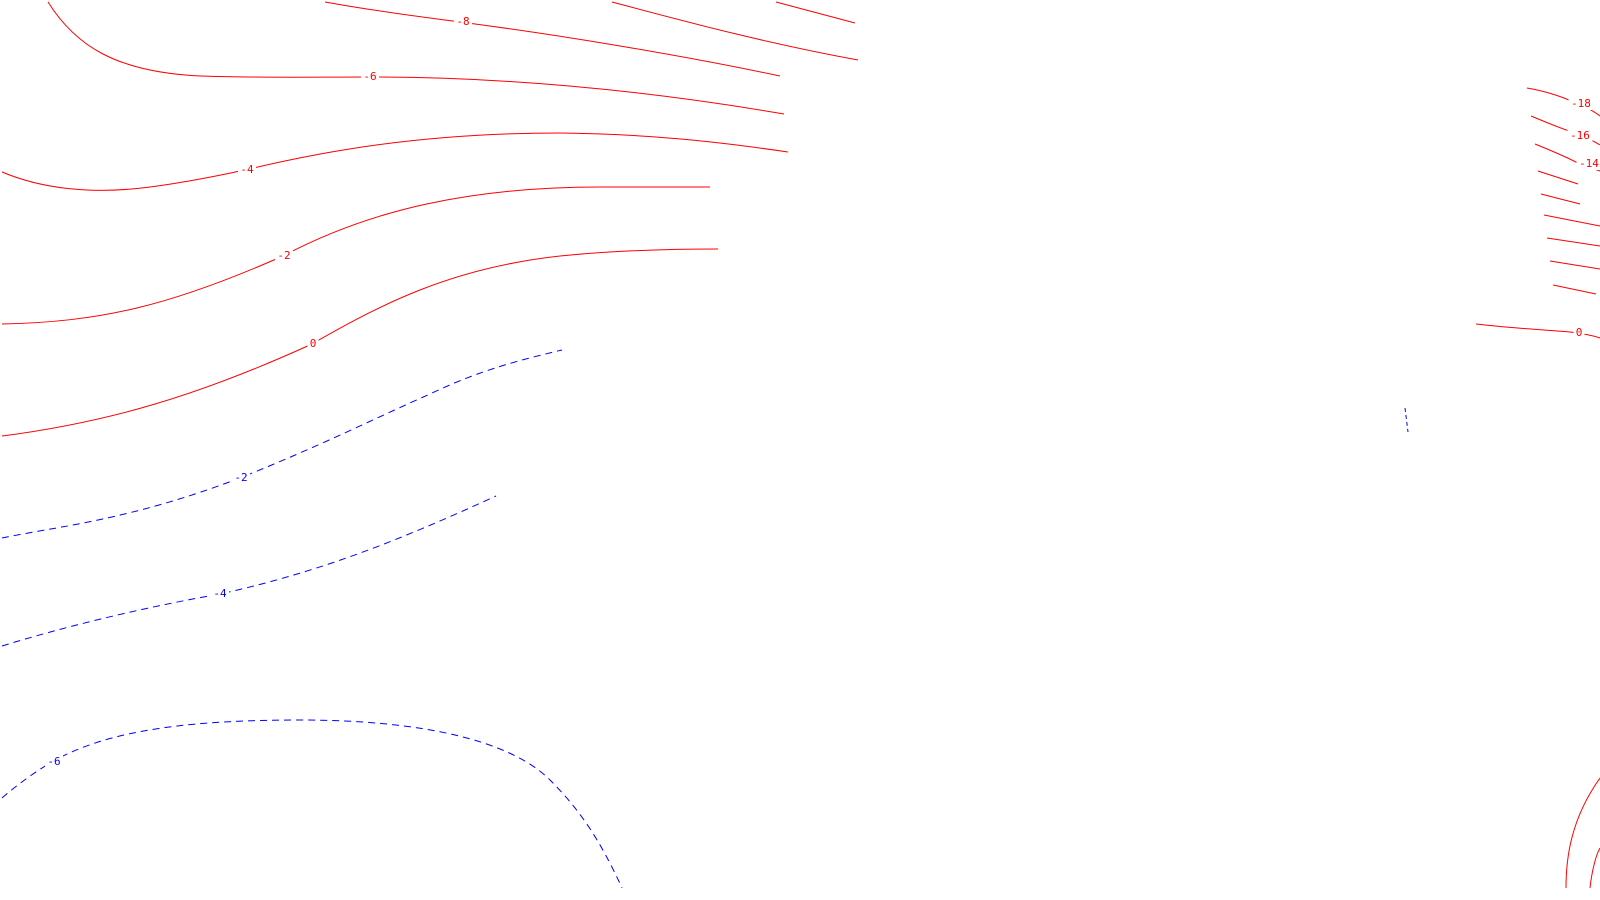  I want to click on contour-label: -16, so click(1580, 135).